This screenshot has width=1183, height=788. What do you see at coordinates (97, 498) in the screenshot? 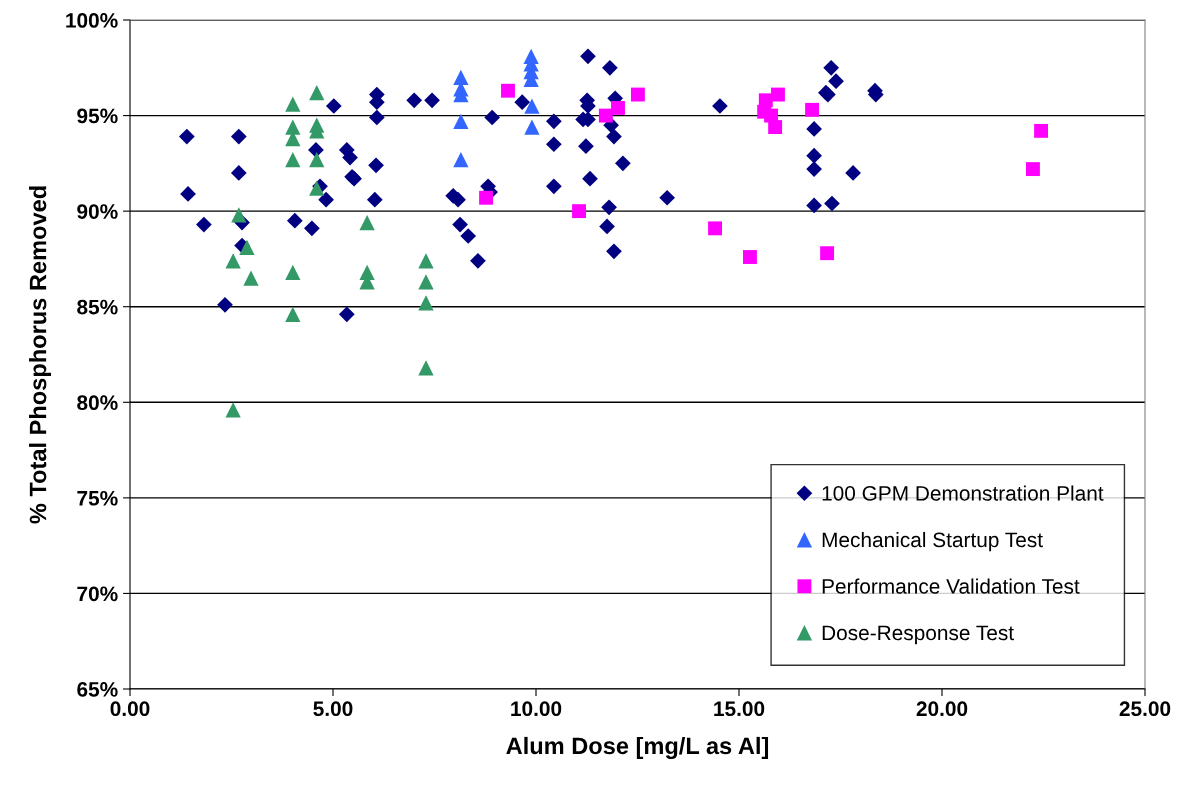
I see `y-tick-label: 75%` at bounding box center [97, 498].